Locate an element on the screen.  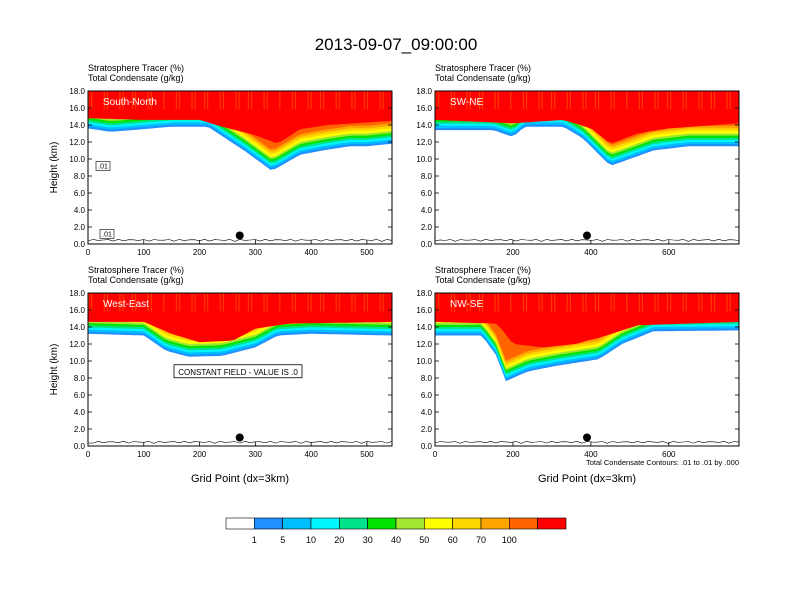
y-tick-label: 6.0 is located at coordinates (80, 395).